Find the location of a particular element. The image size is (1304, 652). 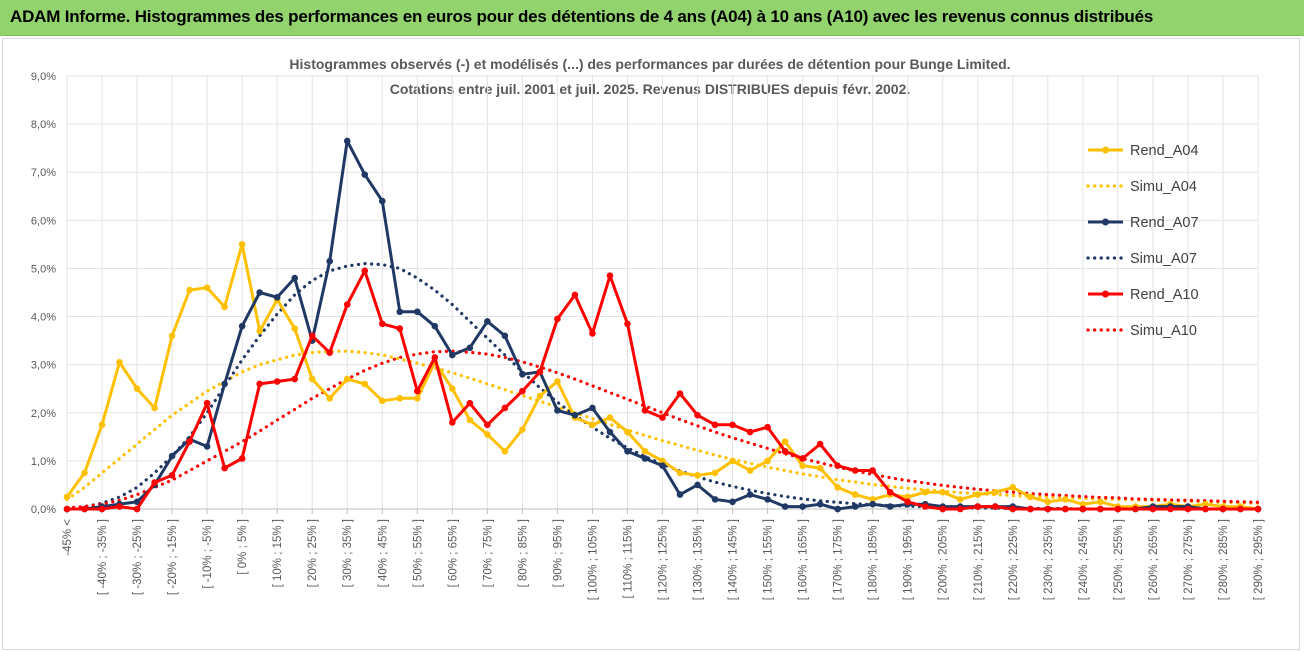

x-tick-label: [ 190% ; 195% ] is located at coordinates (909, 559).